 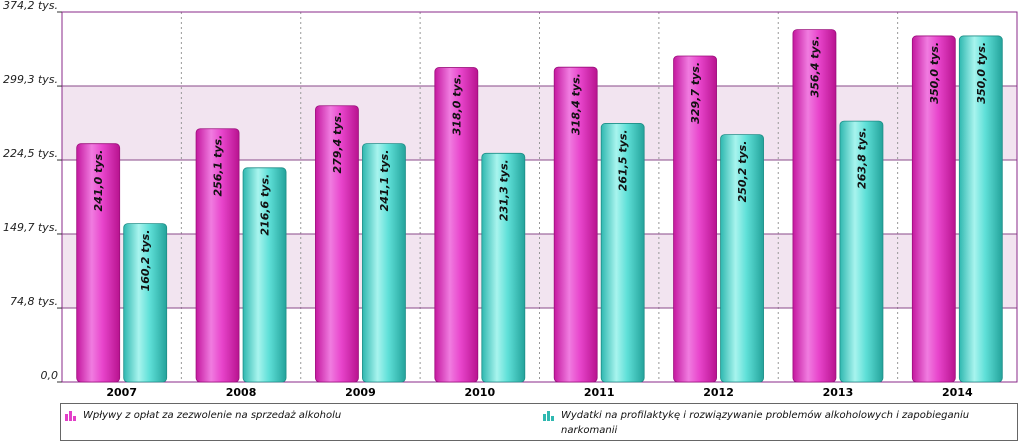 I want to click on data-label: 318,4 tys., so click(x=576, y=104).